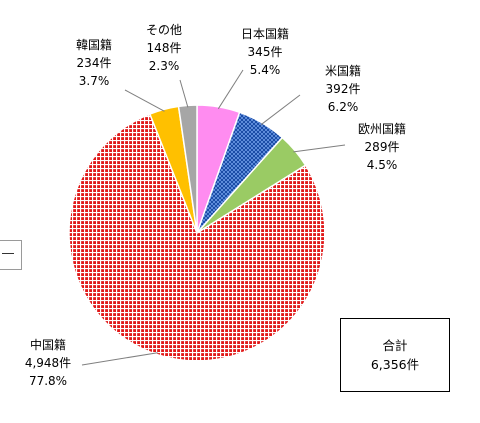  I want to click on total-label: 合計, so click(395, 345).